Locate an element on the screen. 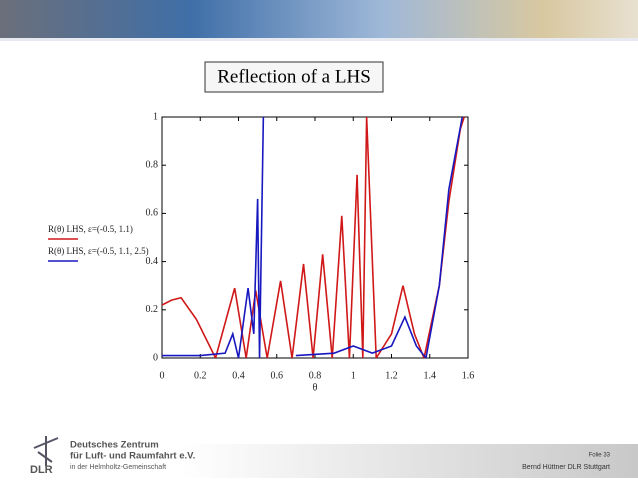 The width and height of the screenshot is (638, 483). y-tick-label: 0.6 is located at coordinates (152, 213).